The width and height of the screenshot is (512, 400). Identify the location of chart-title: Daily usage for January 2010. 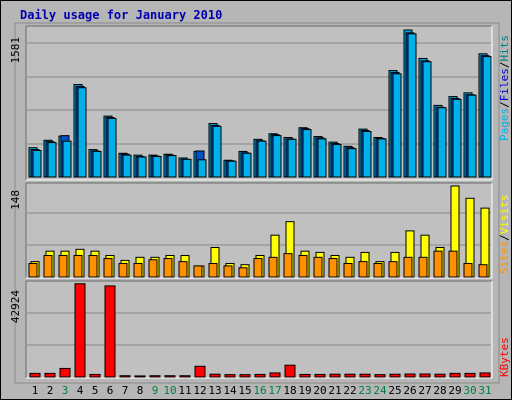
(121, 15).